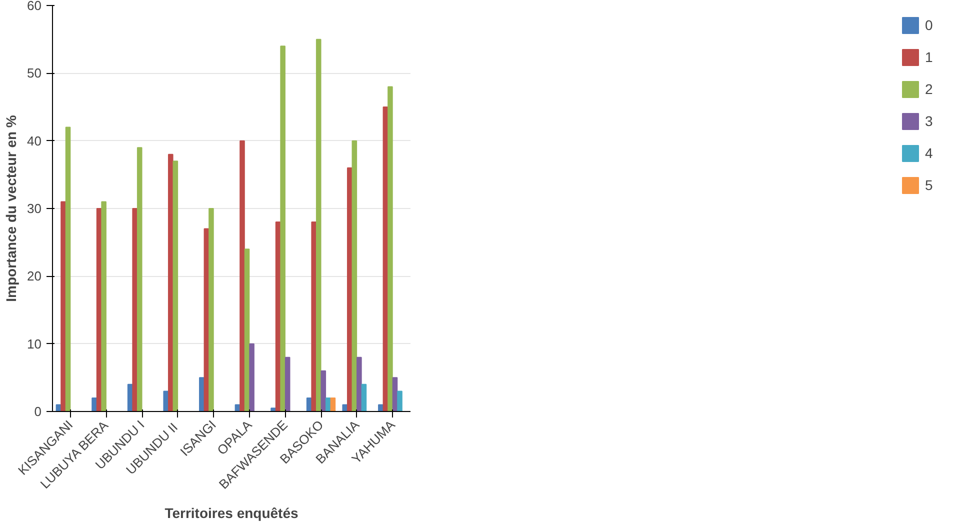 Image resolution: width=955 pixels, height=524 pixels. Describe the element at coordinates (929, 57) in the screenshot. I see `legend-label: 1` at that location.